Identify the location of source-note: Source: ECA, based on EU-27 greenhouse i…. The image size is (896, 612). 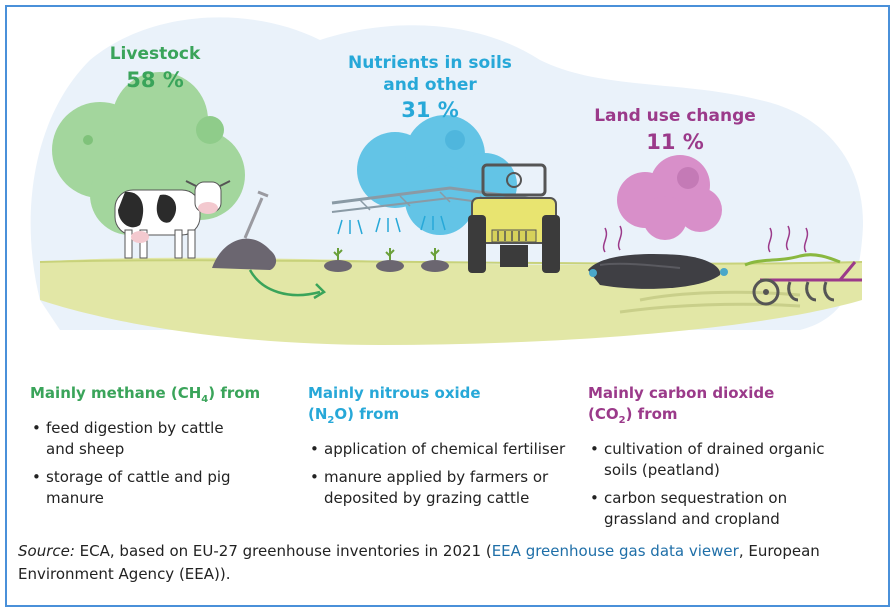
(443, 563).